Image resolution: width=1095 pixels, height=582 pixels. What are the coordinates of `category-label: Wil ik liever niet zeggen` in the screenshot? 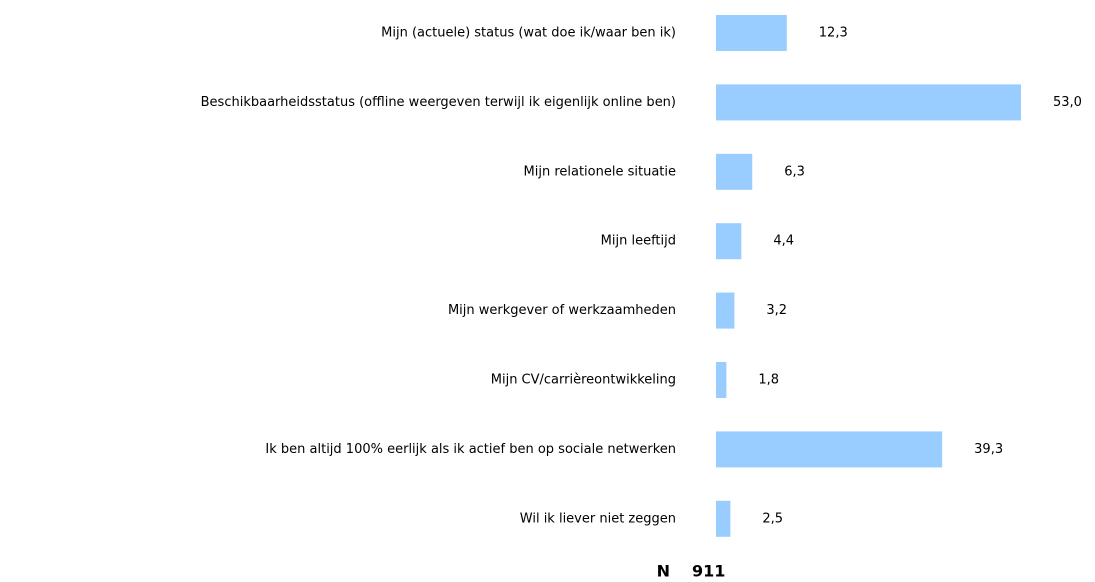 It's located at (598, 518).